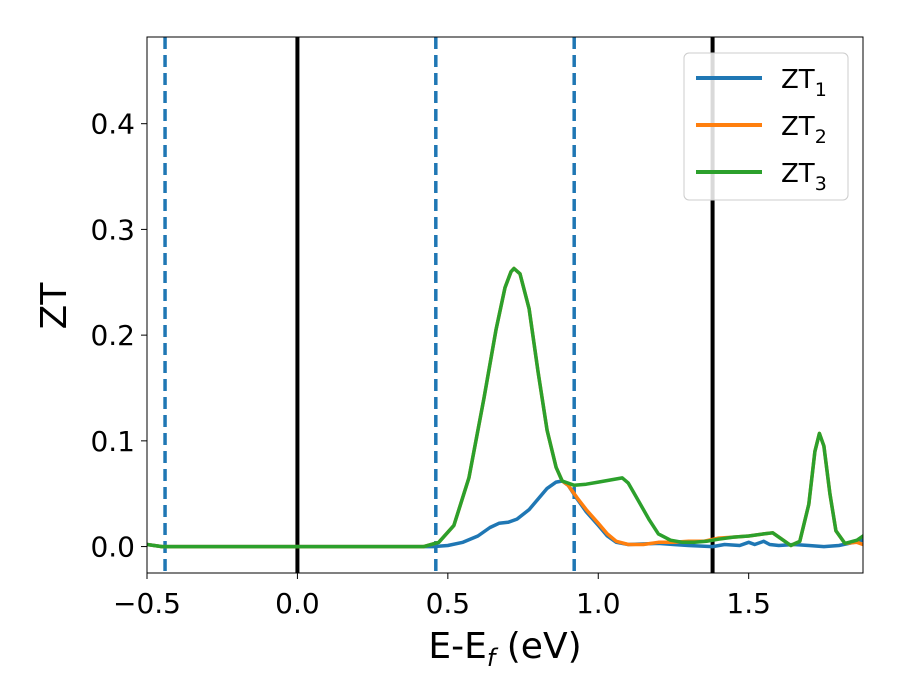  I want to click on x-axis-title: E-Ef (eV), so click(504, 649).